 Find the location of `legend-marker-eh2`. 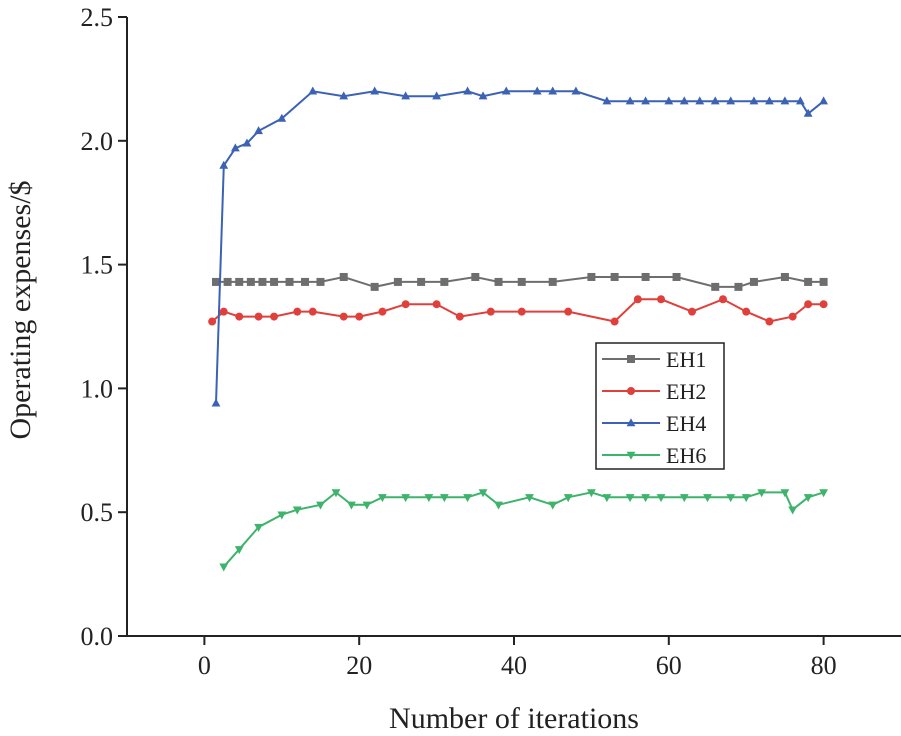

legend-marker-eh2 is located at coordinates (631, 391).